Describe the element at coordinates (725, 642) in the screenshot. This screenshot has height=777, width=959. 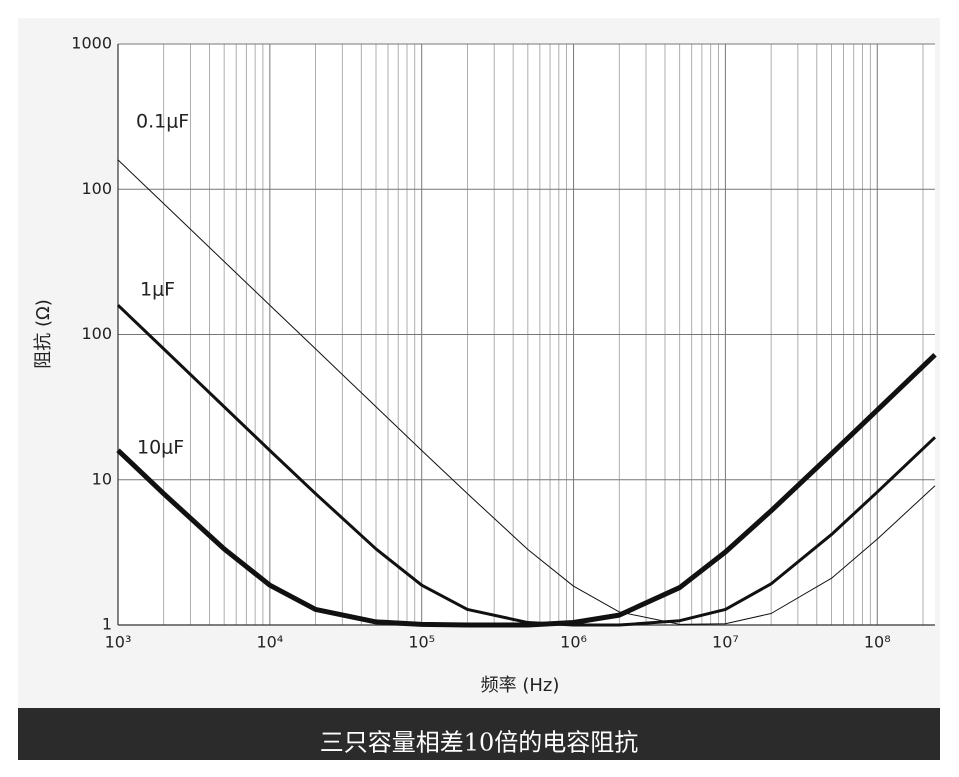
I see `x-tick-label: 10⁷` at that location.